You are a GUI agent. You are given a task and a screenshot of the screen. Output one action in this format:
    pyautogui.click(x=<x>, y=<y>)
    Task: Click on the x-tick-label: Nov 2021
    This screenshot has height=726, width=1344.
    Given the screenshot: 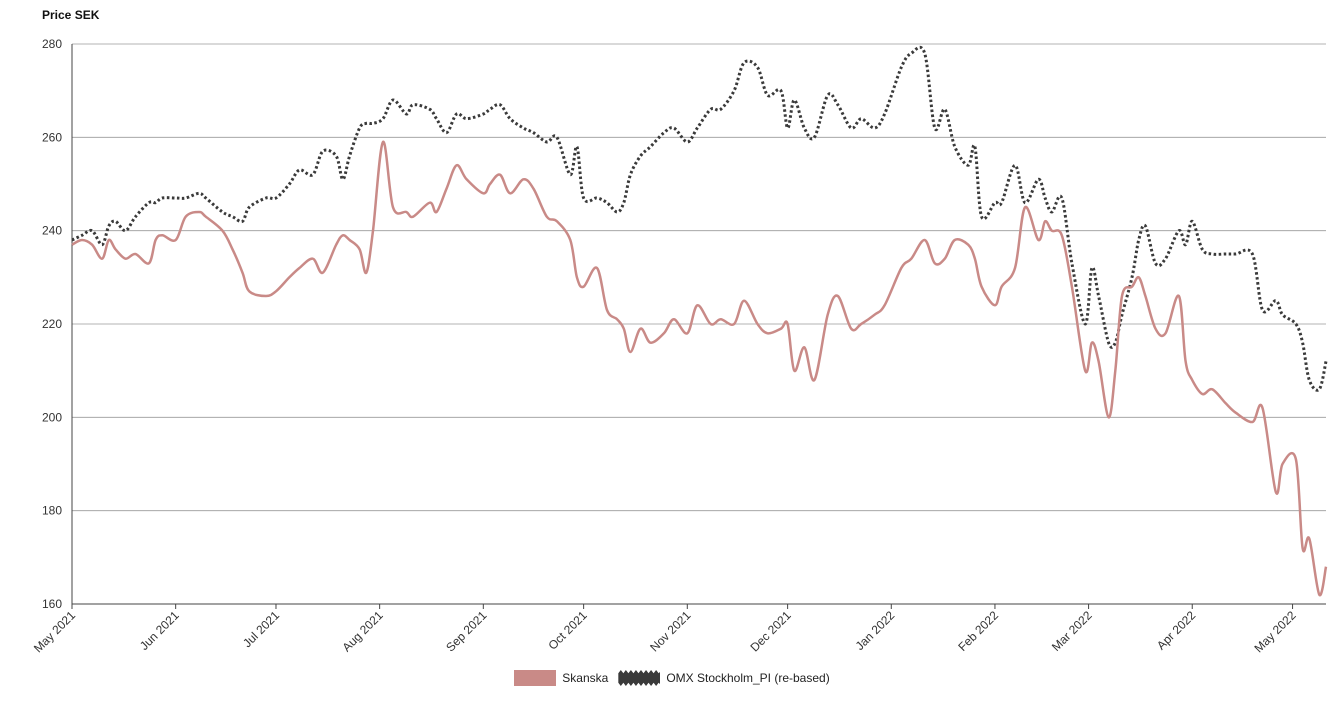 What is the action you would take?
    pyautogui.click(x=670, y=631)
    